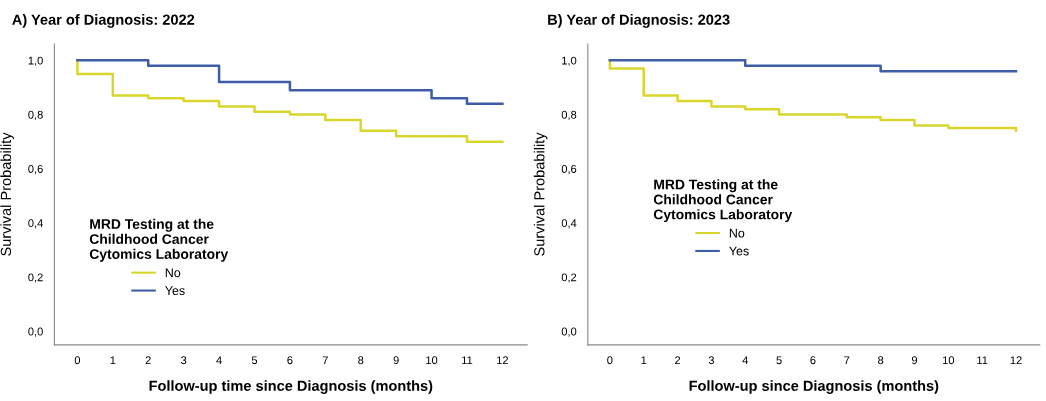  What do you see at coordinates (291, 387) in the screenshot?
I see `x-axis-title: Follow-up time since Diagnosis (months)` at bounding box center [291, 387].